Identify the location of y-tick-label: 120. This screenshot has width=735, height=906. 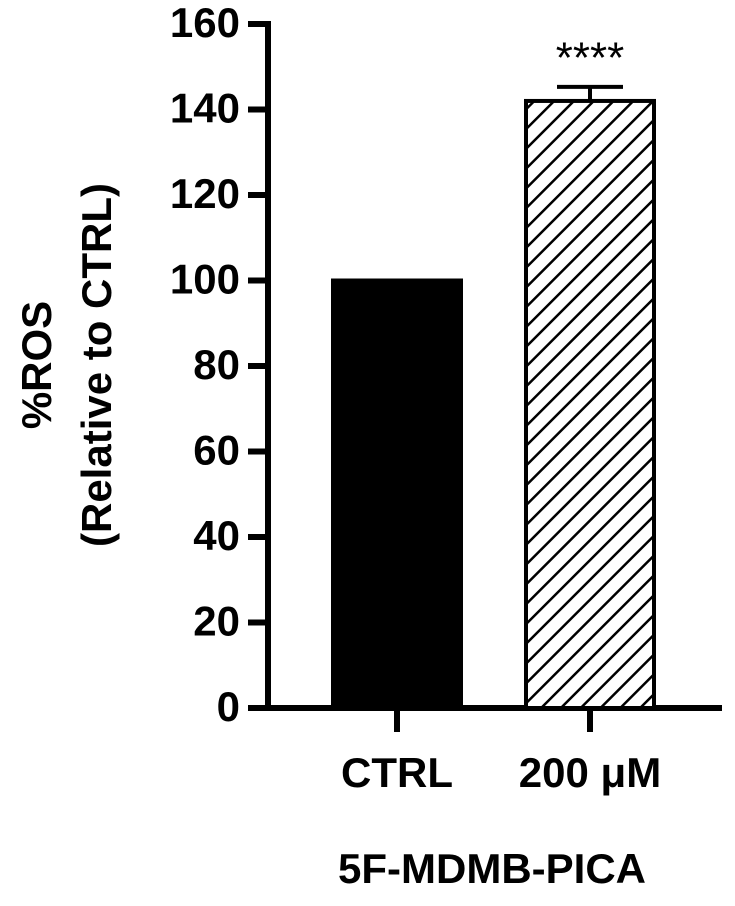
(205, 193).